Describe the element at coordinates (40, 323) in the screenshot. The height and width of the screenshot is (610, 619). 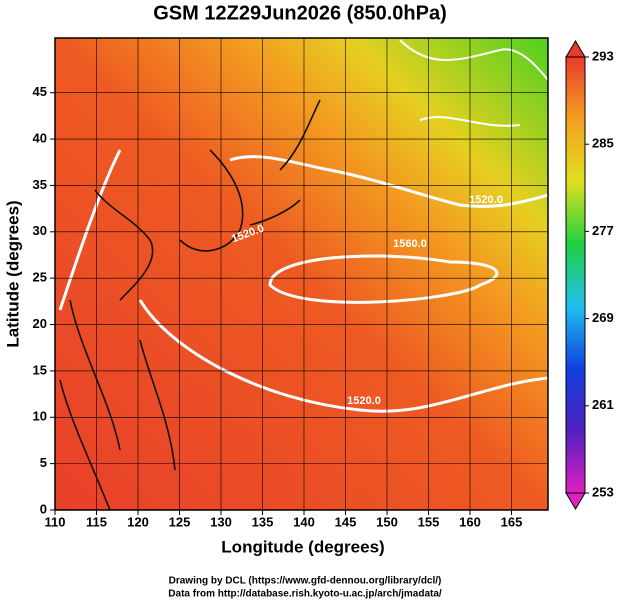
I see `y-tick-label: 20` at that location.